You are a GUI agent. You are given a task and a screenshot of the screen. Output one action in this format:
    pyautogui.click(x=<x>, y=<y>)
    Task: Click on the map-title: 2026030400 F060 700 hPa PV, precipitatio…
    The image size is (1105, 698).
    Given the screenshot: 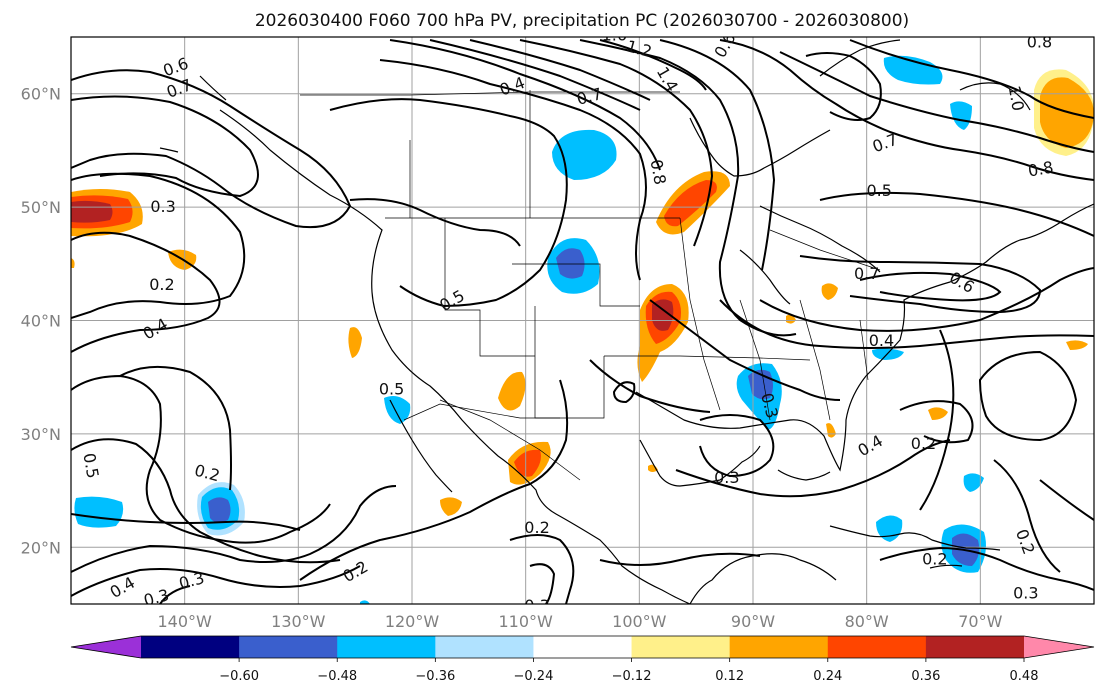 What is the action you would take?
    pyautogui.click(x=582, y=21)
    